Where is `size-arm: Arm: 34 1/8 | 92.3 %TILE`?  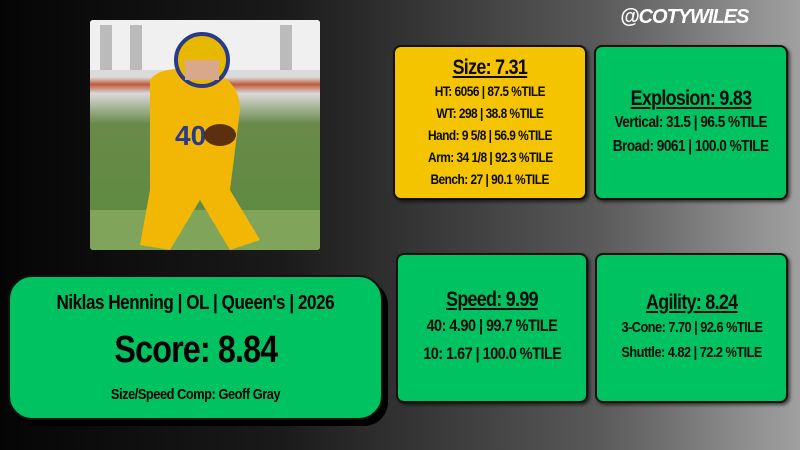
size-arm: Arm: 34 1/8 | 92.3 %TILE is located at coordinates (490, 156).